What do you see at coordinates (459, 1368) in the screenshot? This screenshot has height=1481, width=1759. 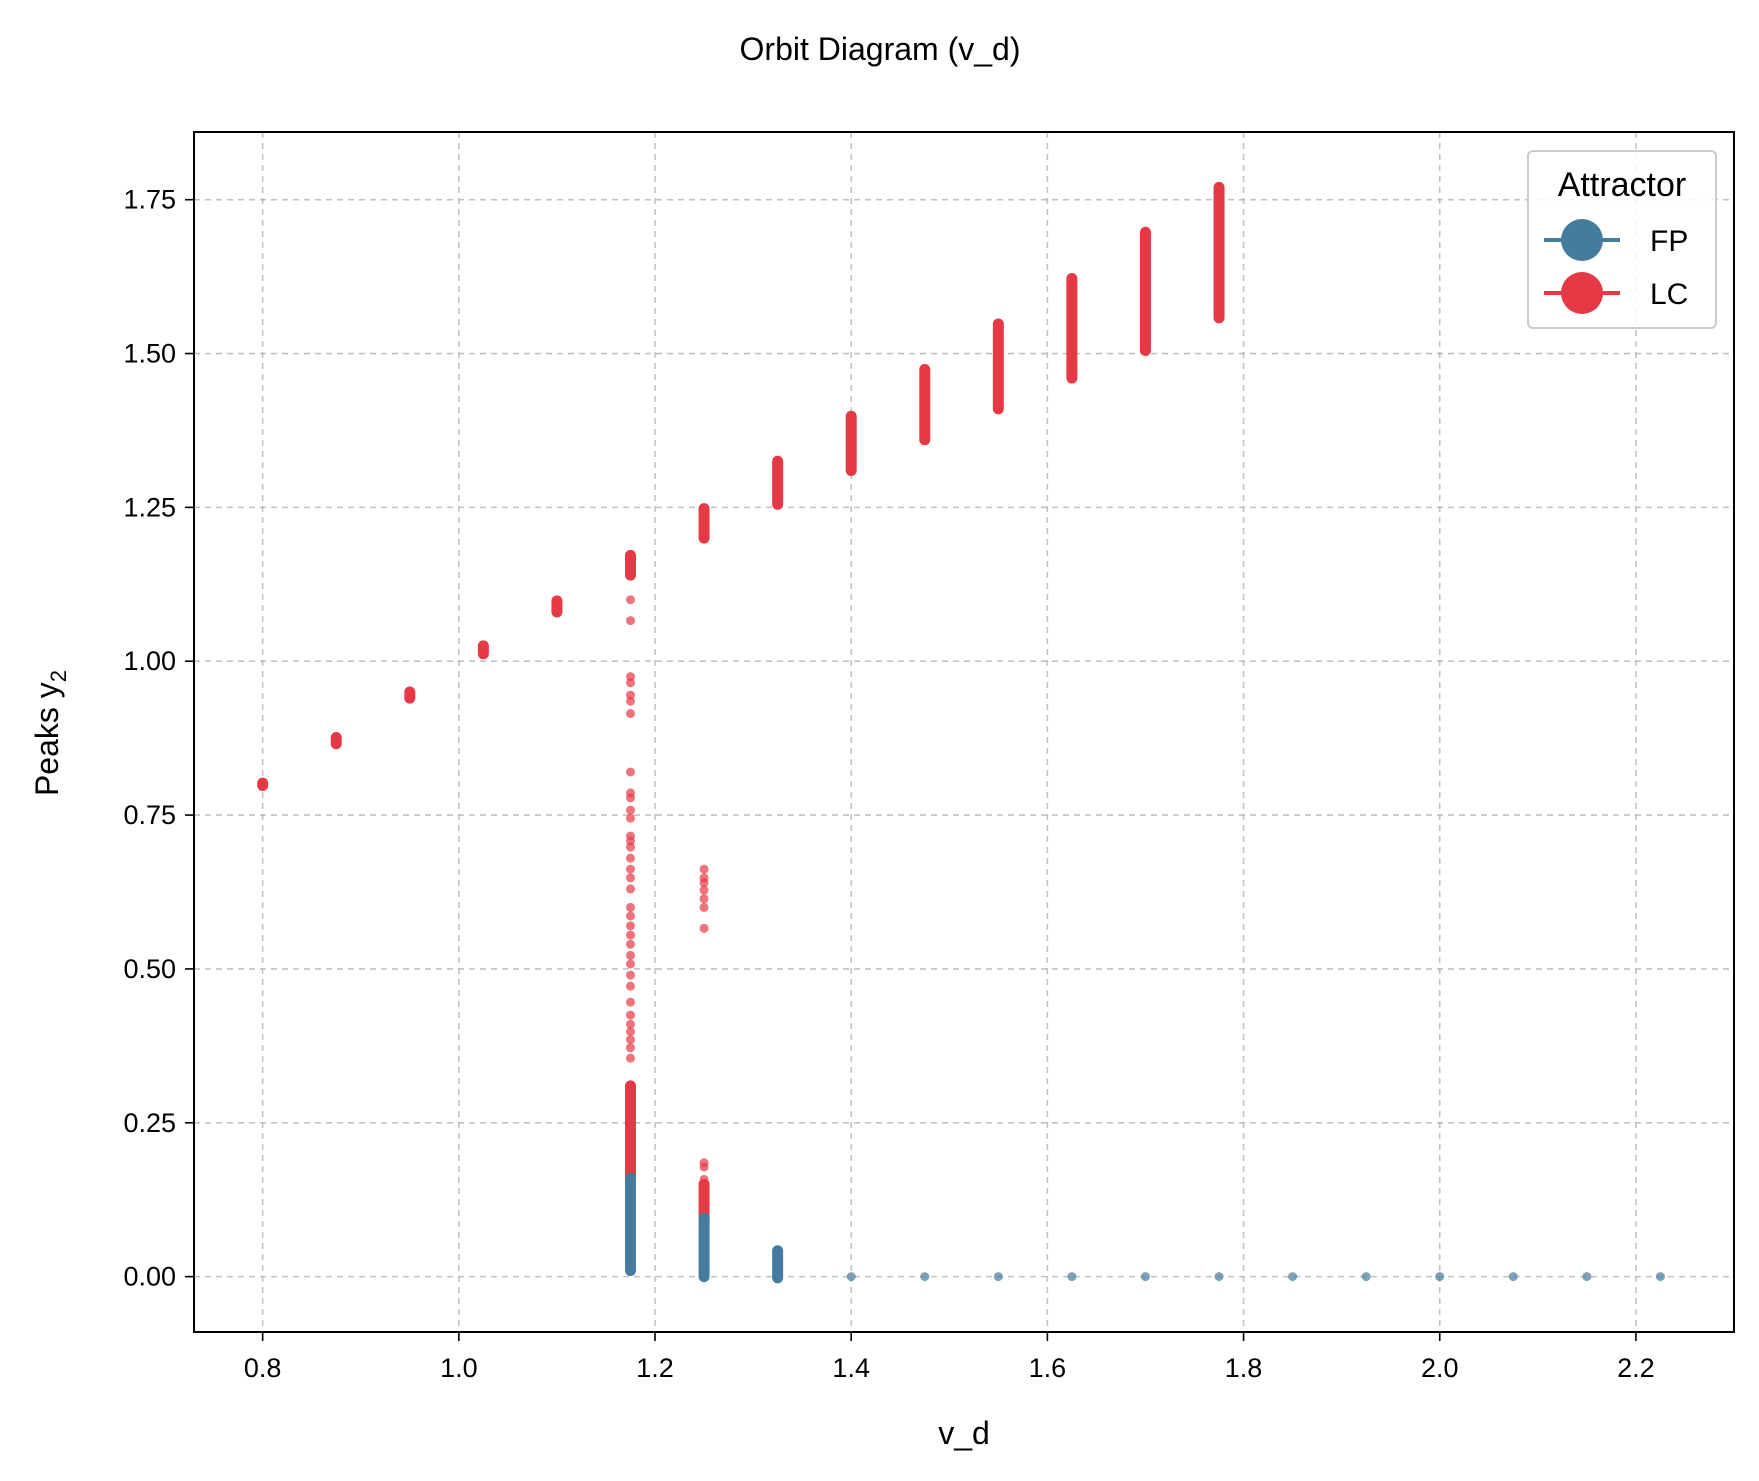 I see `x-tick-label: 1.0` at bounding box center [459, 1368].